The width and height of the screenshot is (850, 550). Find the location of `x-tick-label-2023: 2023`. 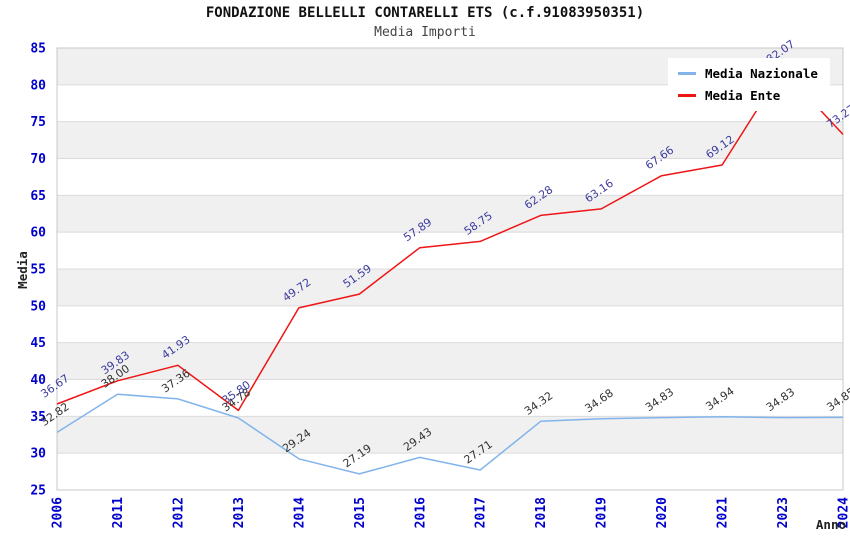

x-tick-label-2023: 2023 is located at coordinates (783, 512).